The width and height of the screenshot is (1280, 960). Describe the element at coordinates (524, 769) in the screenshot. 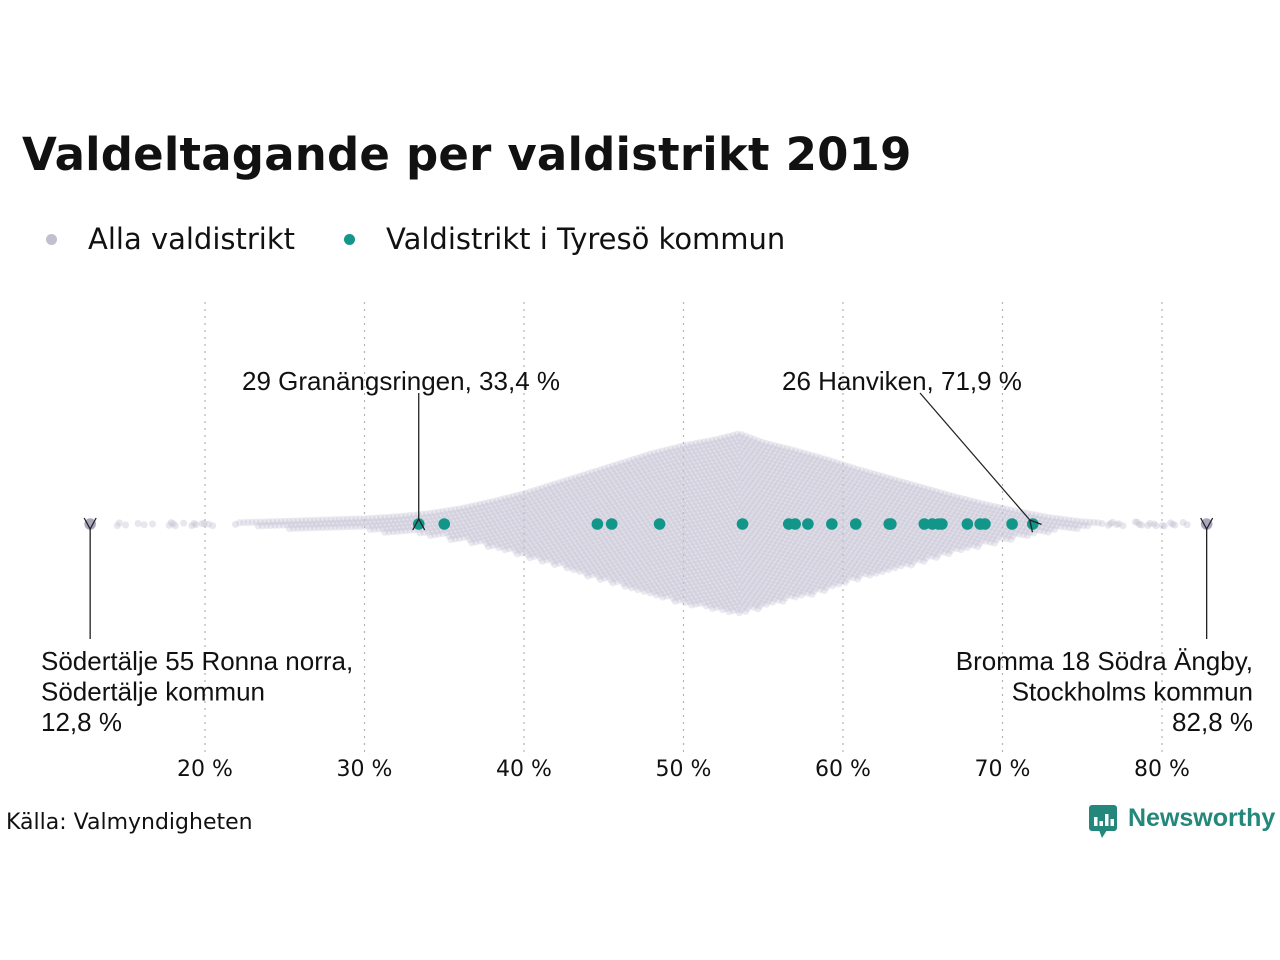

I see `x-tick-label: 40 %` at that location.